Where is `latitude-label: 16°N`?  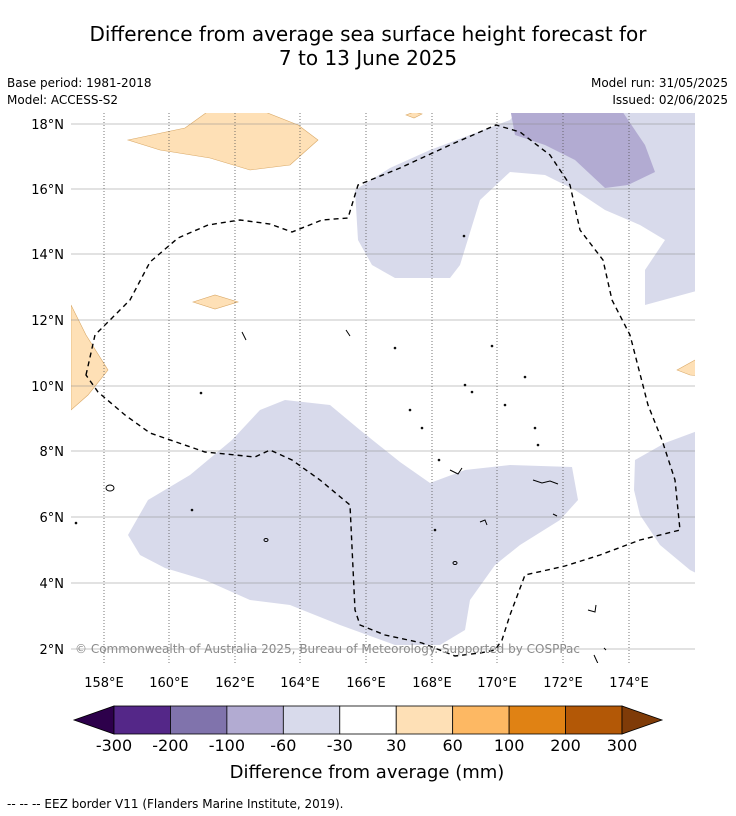
latitude-label: 16°N is located at coordinates (47, 190).